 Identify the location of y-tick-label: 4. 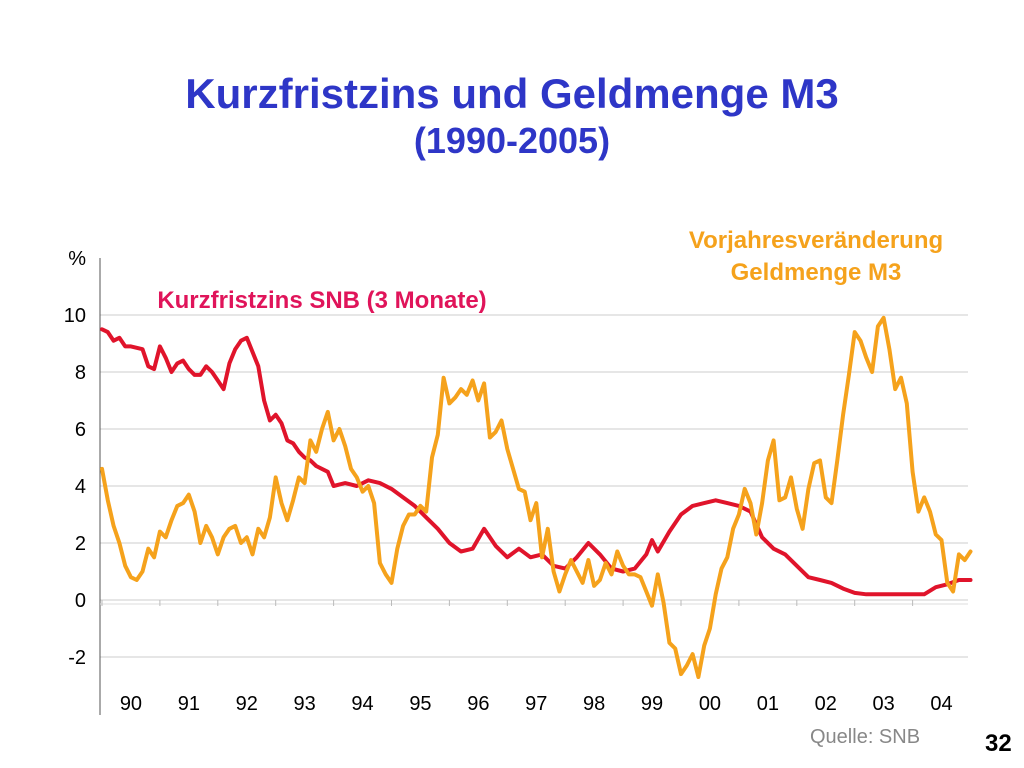
(80, 487).